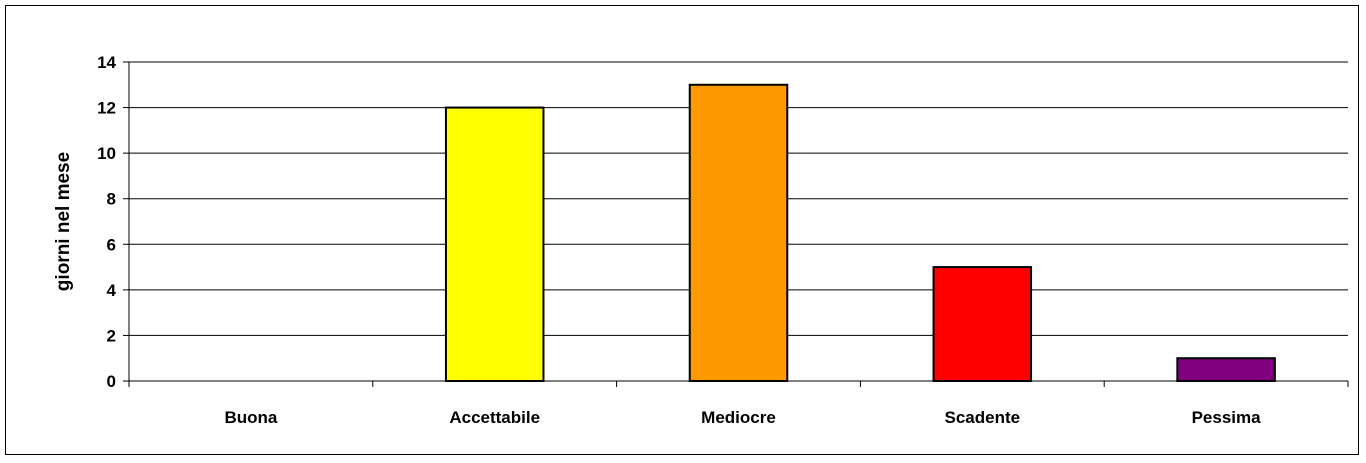 The height and width of the screenshot is (463, 1366). What do you see at coordinates (106, 222) in the screenshot?
I see `y-tick-labels: 0 2 4 6 8 10 12 14` at bounding box center [106, 222].